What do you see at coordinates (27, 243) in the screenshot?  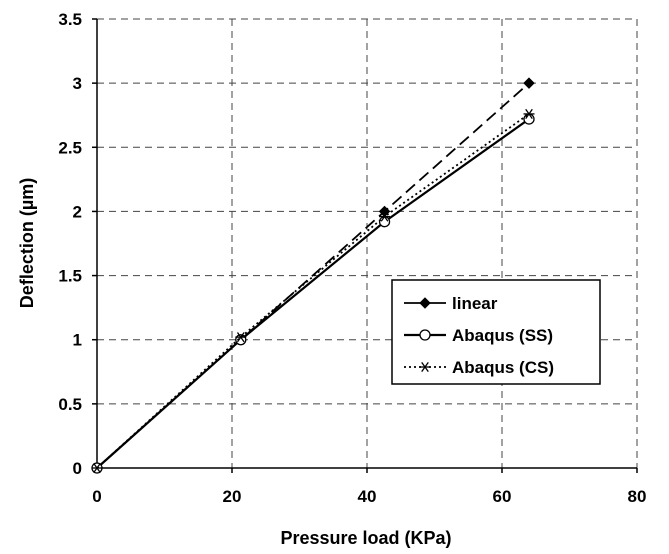 I see `y-axis-title: Deflection (µm)` at bounding box center [27, 243].